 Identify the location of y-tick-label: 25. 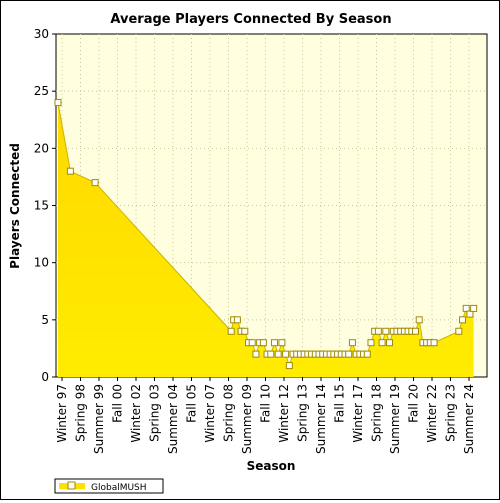
(41, 91).